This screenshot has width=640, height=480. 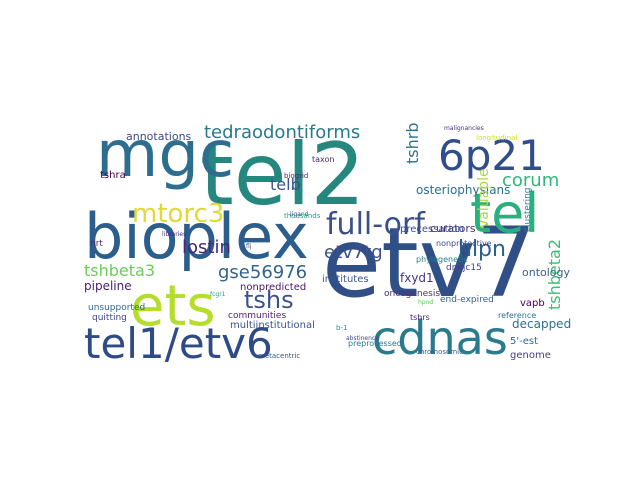 What do you see at coordinates (272, 325) in the screenshot?
I see `word-multiinstitutional: multiinstitutional` at bounding box center [272, 325].